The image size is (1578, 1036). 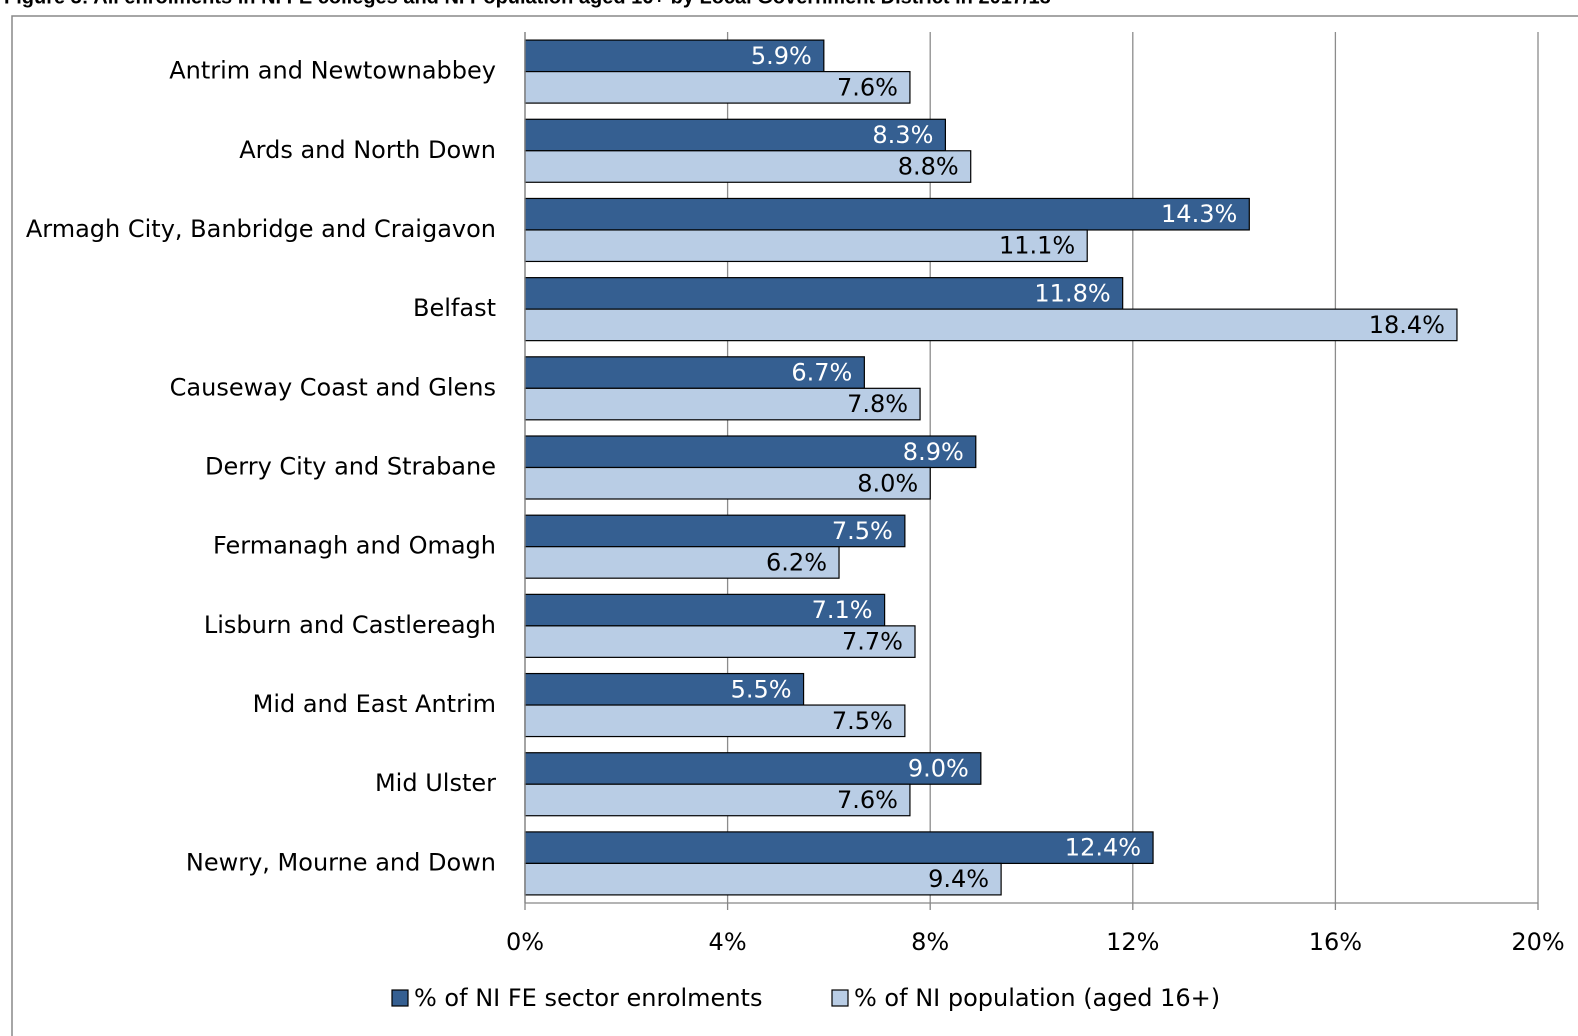 What do you see at coordinates (958, 879) in the screenshot?
I see `data-label: 9.4%` at bounding box center [958, 879].